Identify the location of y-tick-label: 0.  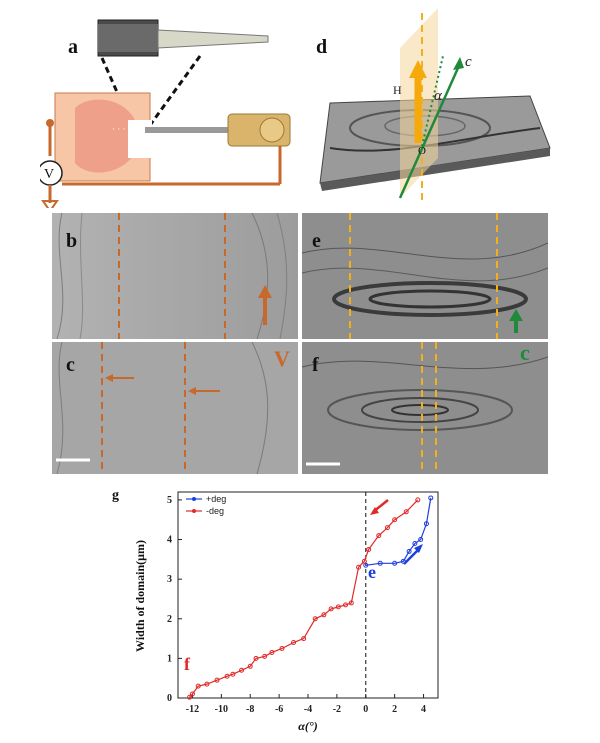
(169, 698).